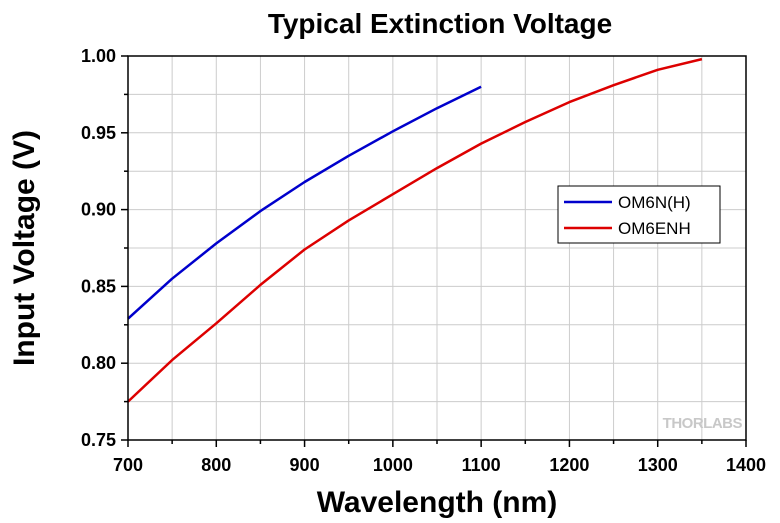 Image resolution: width=780 pixels, height=523 pixels. What do you see at coordinates (98, 286) in the screenshot?
I see `y-tick-label: 0.85` at bounding box center [98, 286].